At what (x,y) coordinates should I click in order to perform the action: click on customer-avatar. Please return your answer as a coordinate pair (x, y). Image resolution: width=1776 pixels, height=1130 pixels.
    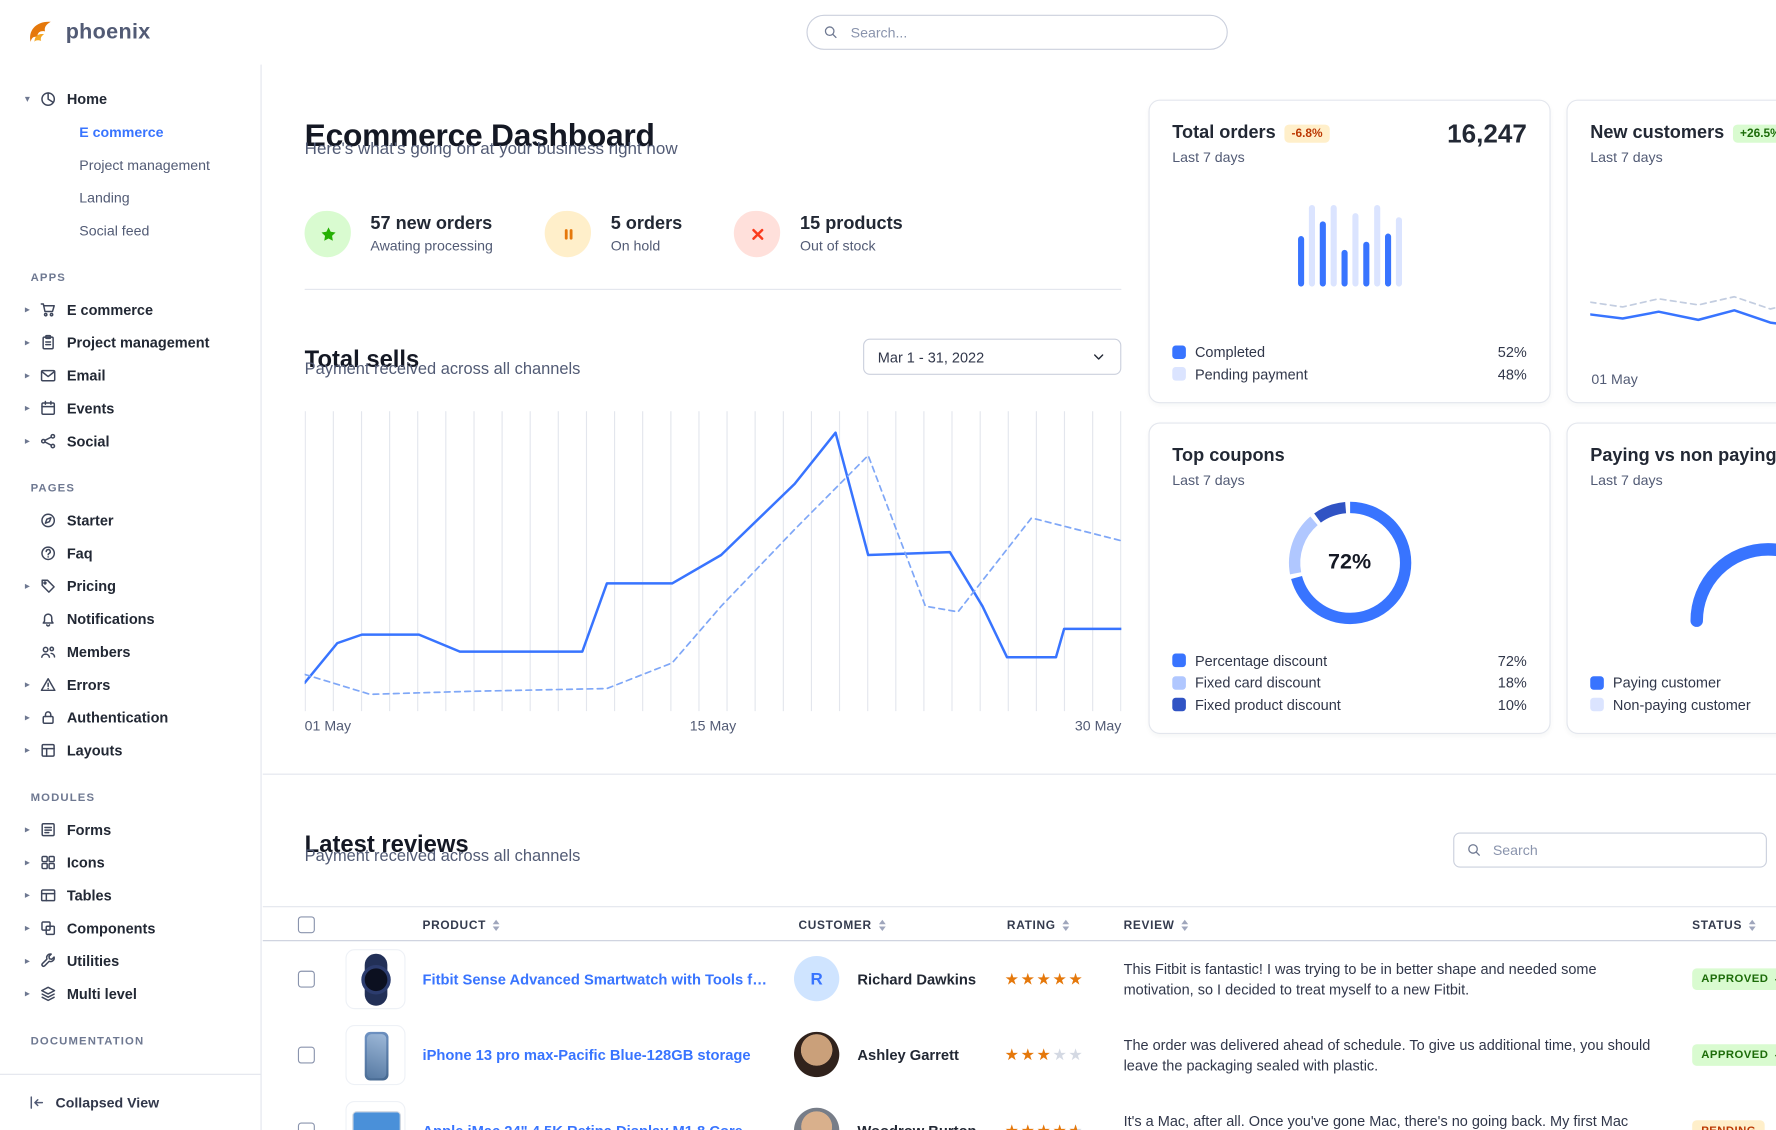
    Looking at the image, I should click on (816, 1118).